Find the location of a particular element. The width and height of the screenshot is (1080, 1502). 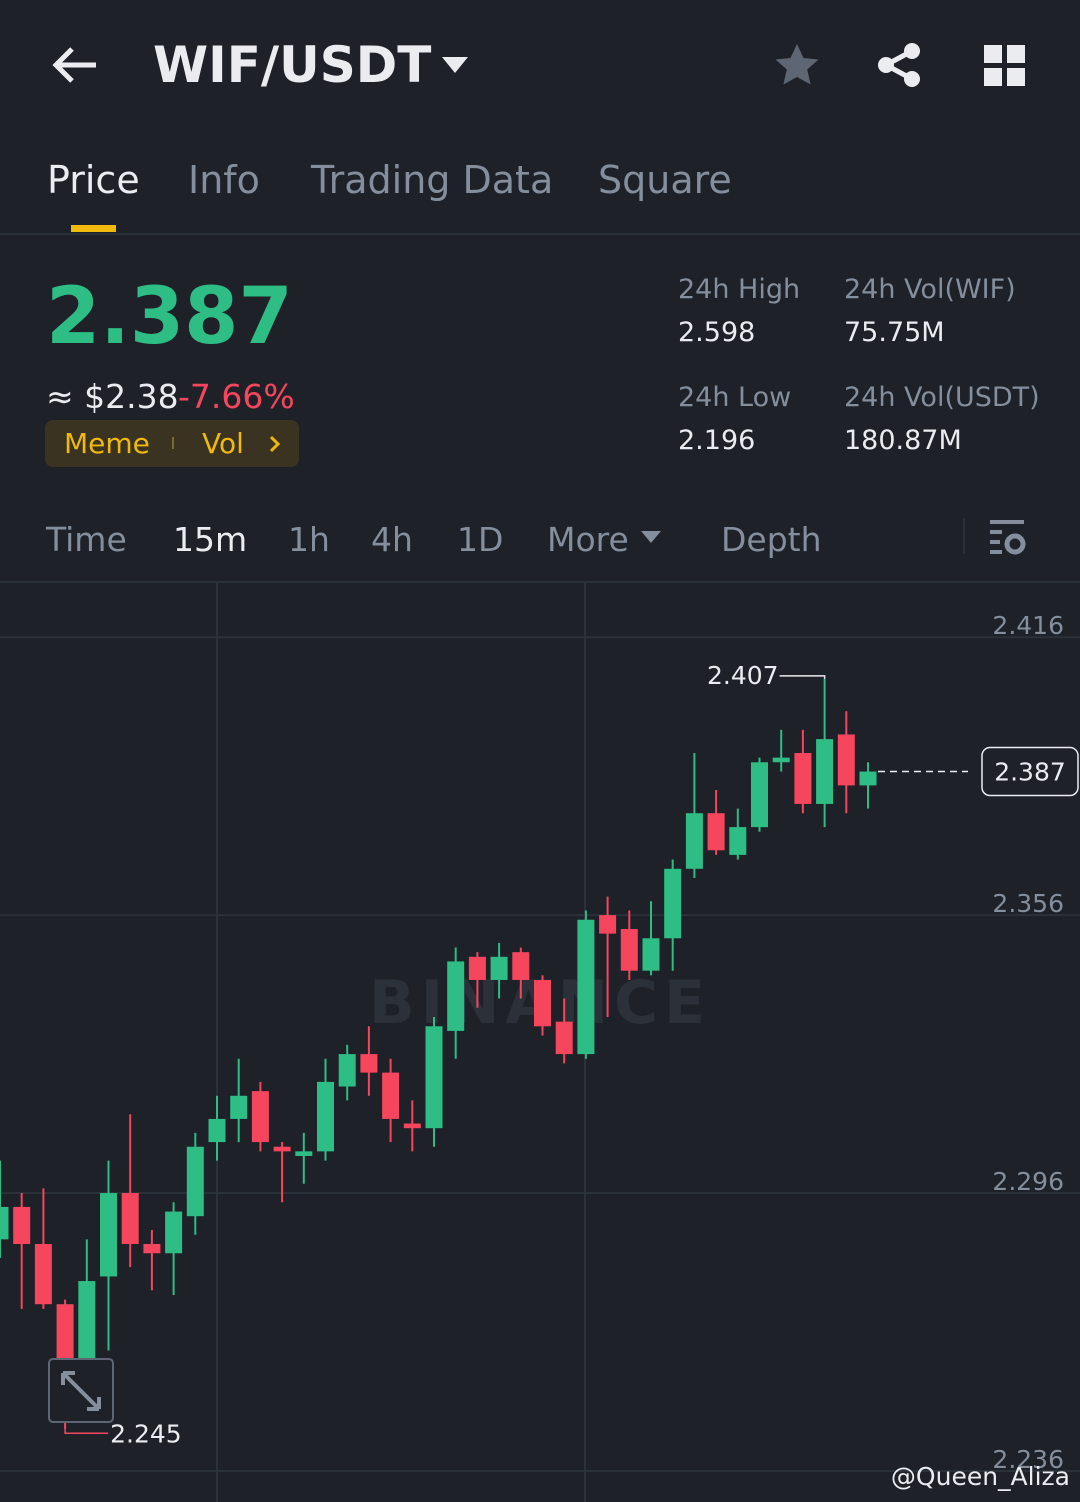

stat-value: 2.196 is located at coordinates (717, 440).